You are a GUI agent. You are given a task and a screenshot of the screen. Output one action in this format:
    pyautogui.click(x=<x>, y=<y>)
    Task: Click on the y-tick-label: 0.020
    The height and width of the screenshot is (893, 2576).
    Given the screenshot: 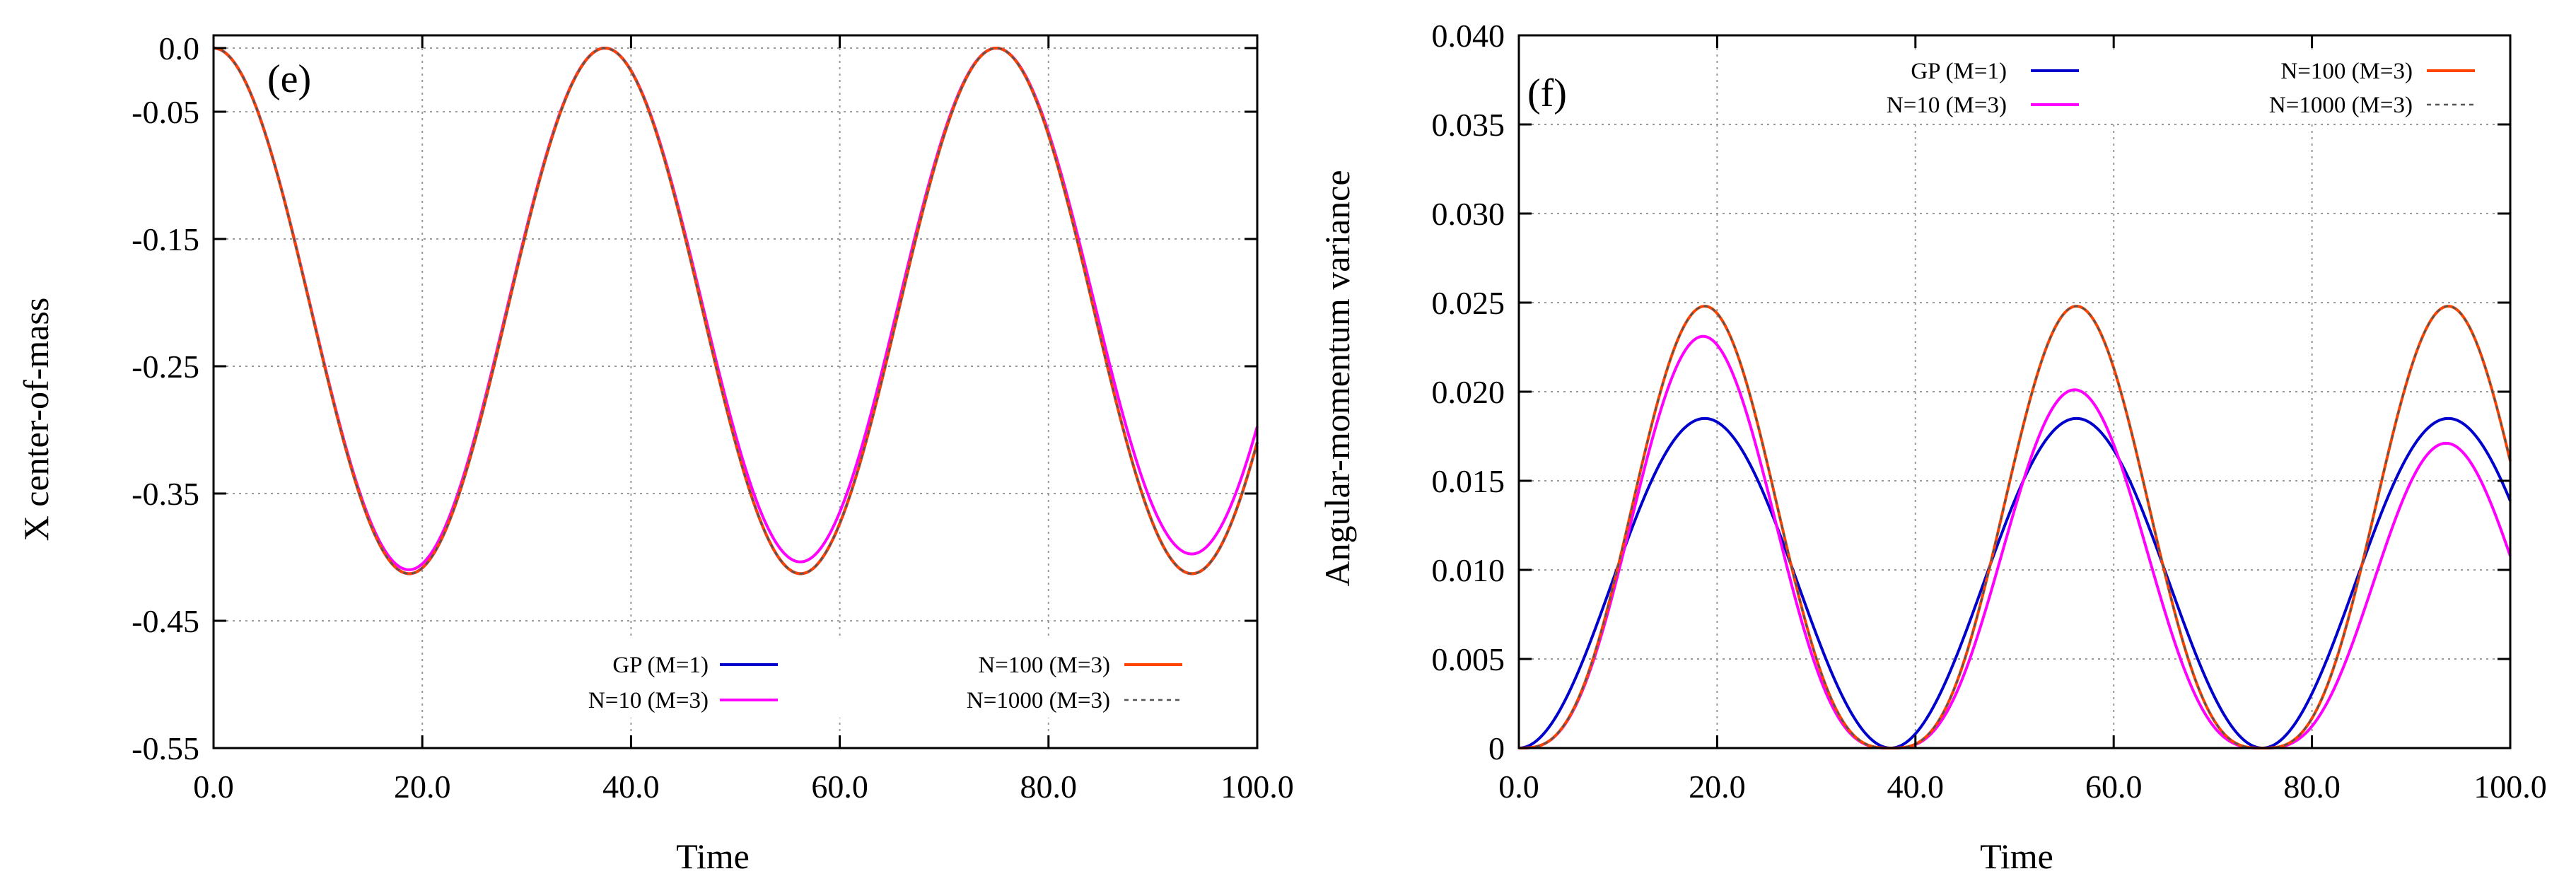 What is the action you would take?
    pyautogui.click(x=1468, y=392)
    